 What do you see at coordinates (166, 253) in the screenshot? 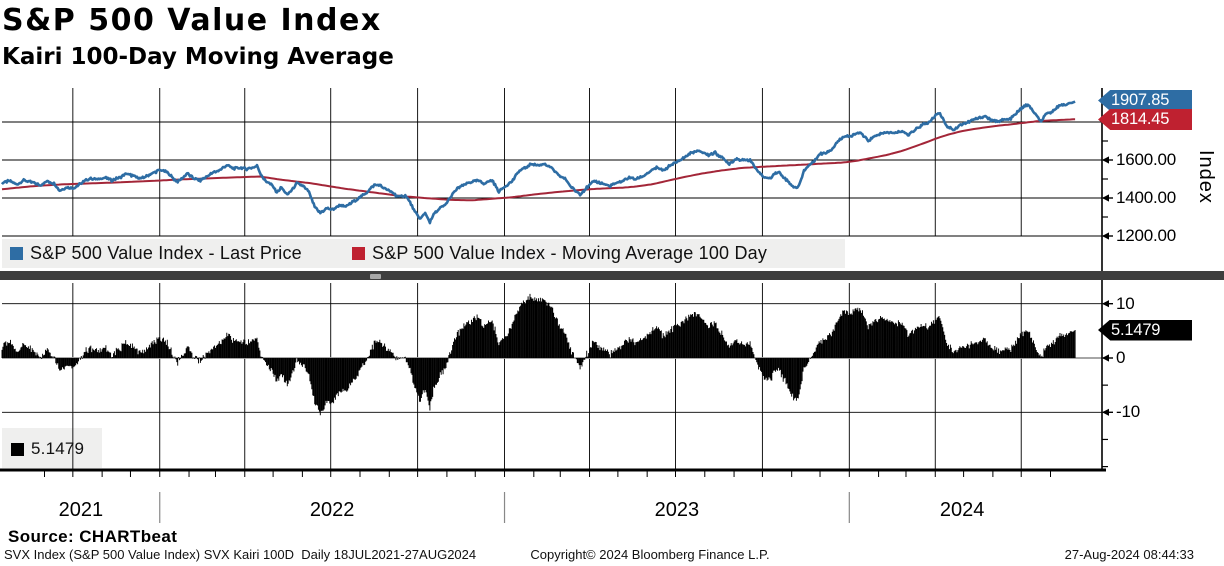
I see `legend-label: S&P 500 Value Index - Last Price` at bounding box center [166, 253].